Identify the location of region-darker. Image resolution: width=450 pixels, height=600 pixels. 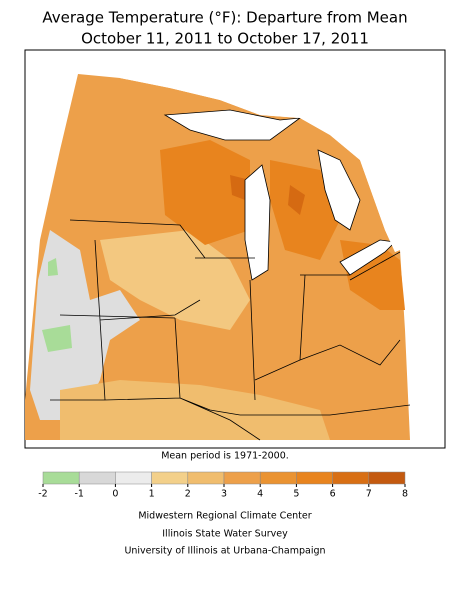
(296, 200).